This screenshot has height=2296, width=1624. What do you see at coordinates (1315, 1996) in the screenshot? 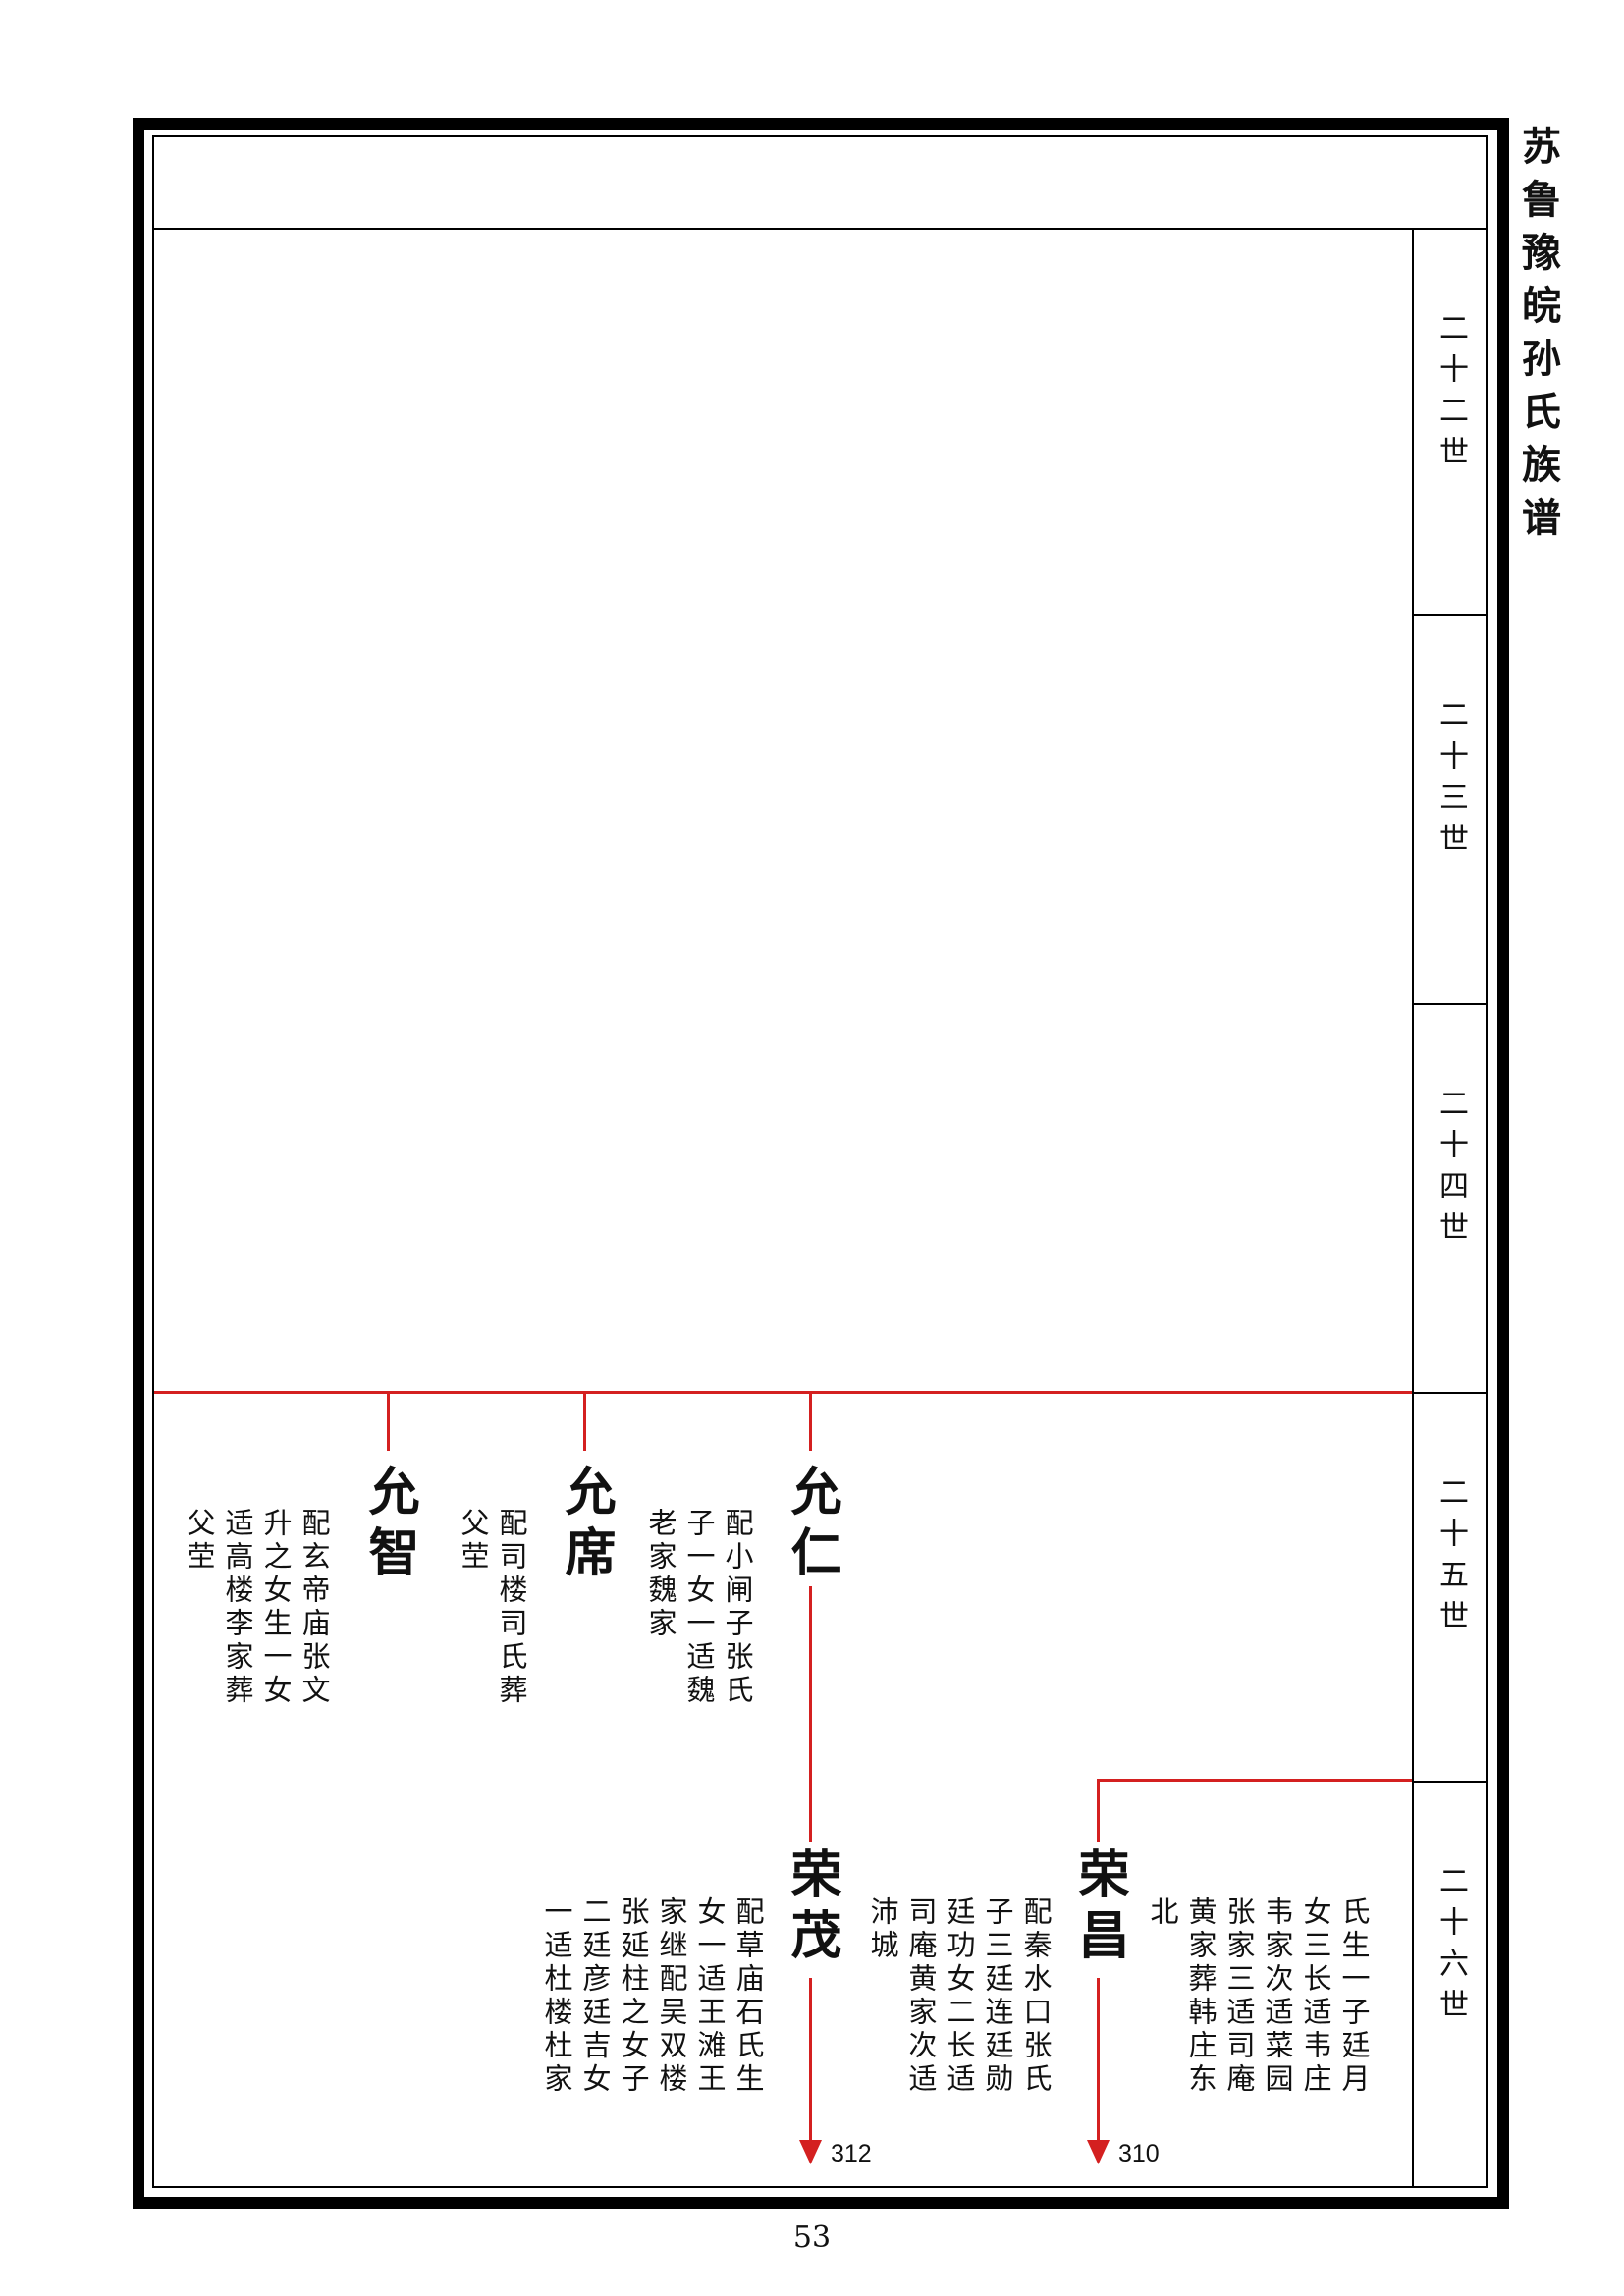
I see `note-rong-chang-10: 女三长适韦庄` at bounding box center [1315, 1996].